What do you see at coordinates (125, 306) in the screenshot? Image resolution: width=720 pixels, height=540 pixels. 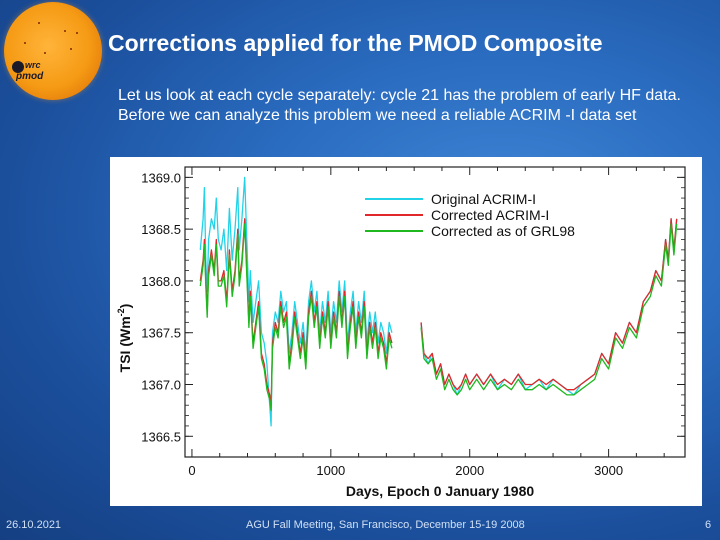 I see `y-axis-label-end: )` at bounding box center [125, 306].